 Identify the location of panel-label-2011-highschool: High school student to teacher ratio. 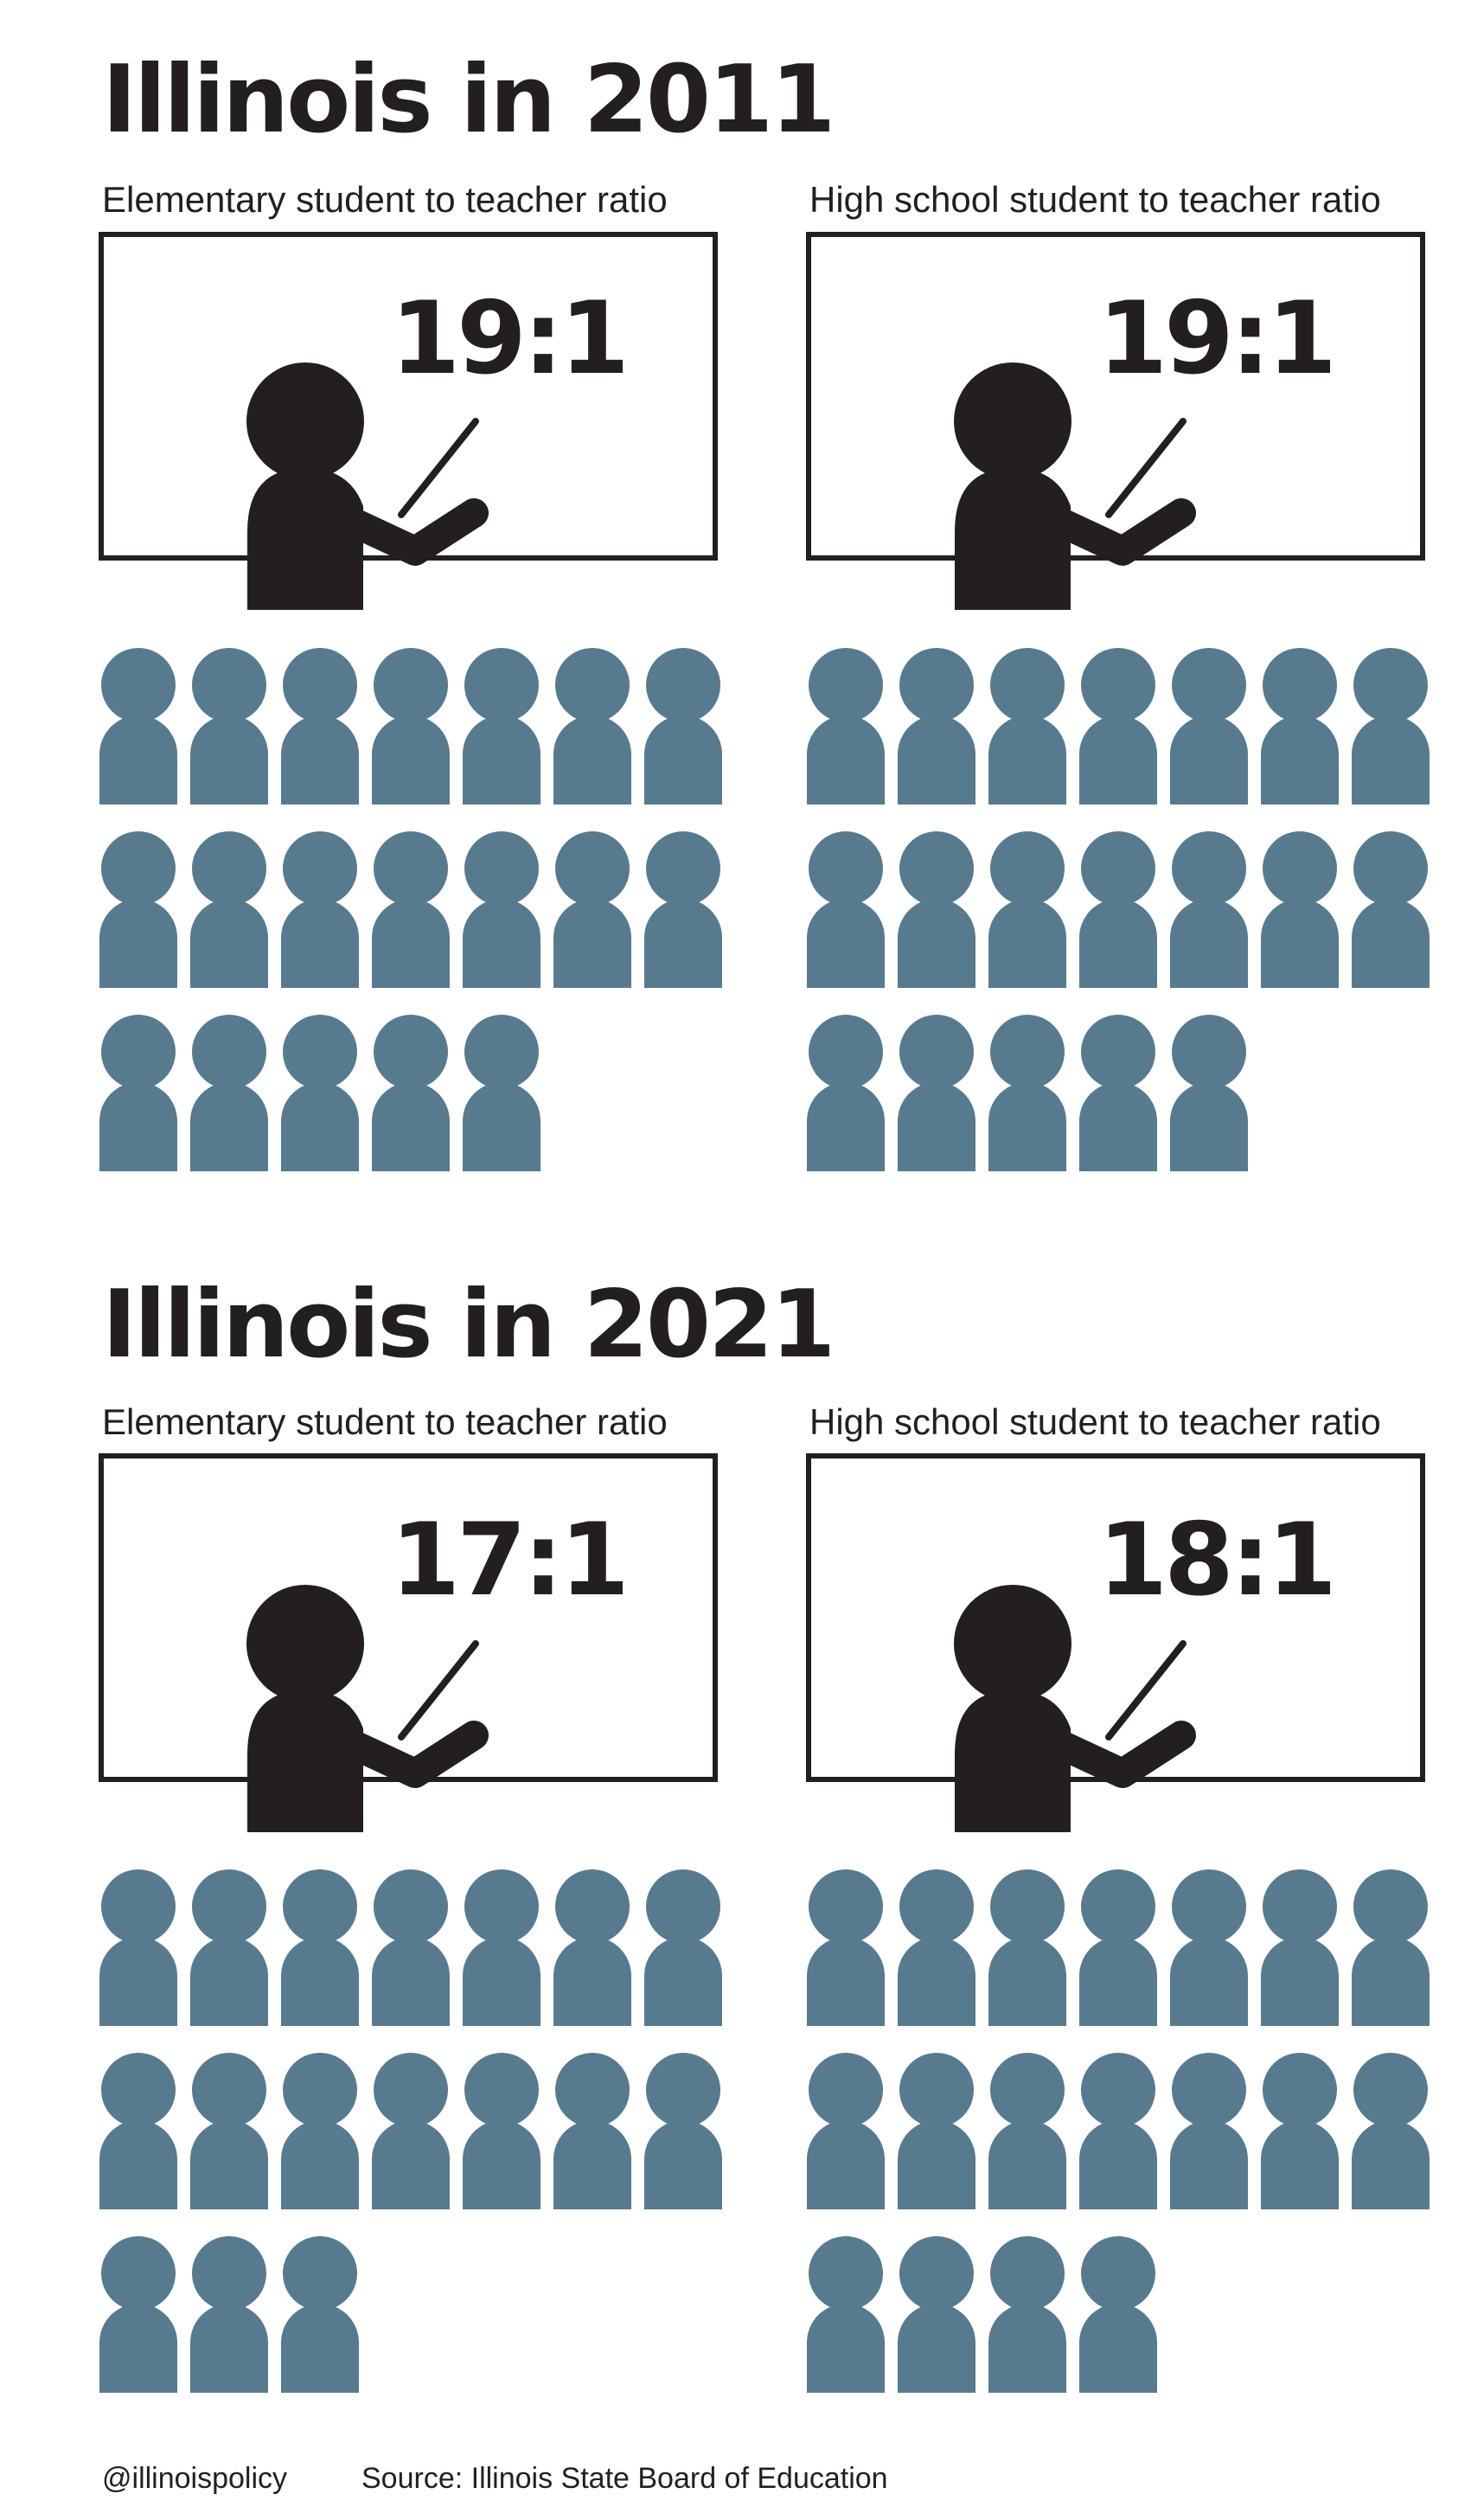
(1095, 200).